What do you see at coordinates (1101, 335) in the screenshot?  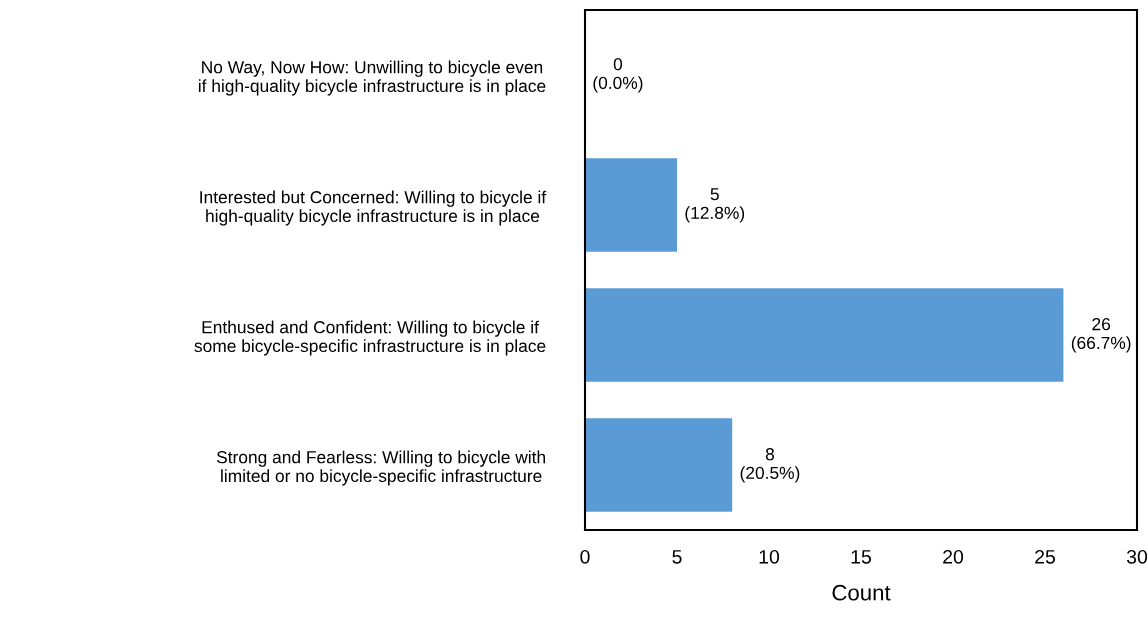 I see `data-label: 26 (66.7%)` at bounding box center [1101, 335].